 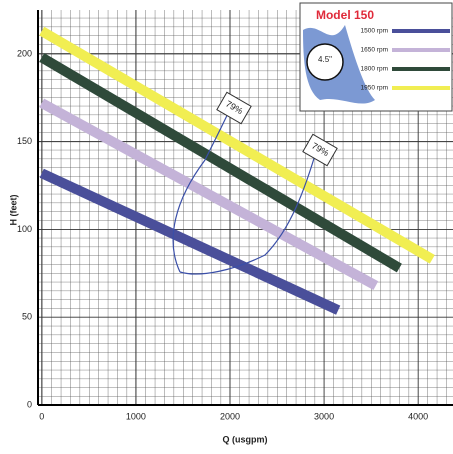 I want to click on x-tick-label: 2000, so click(x=230, y=416).